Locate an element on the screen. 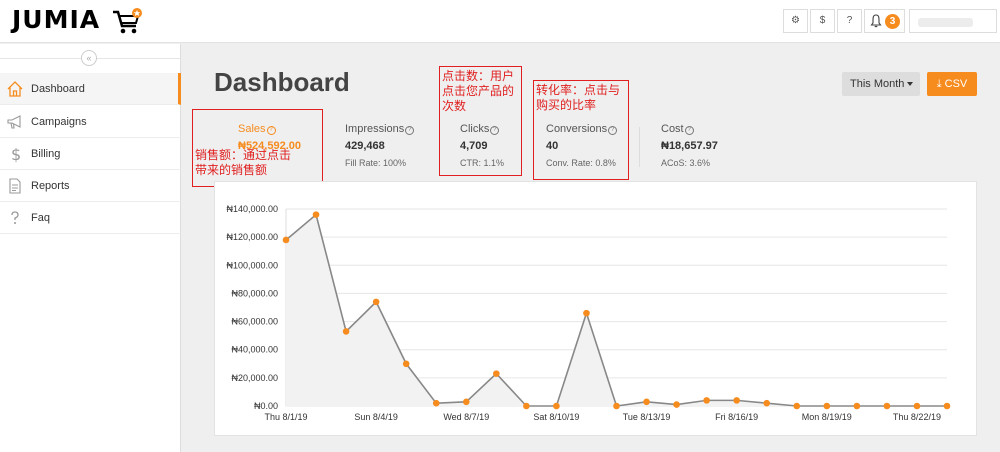  x-tick-label: Thu 8/1/19 is located at coordinates (285, 417).